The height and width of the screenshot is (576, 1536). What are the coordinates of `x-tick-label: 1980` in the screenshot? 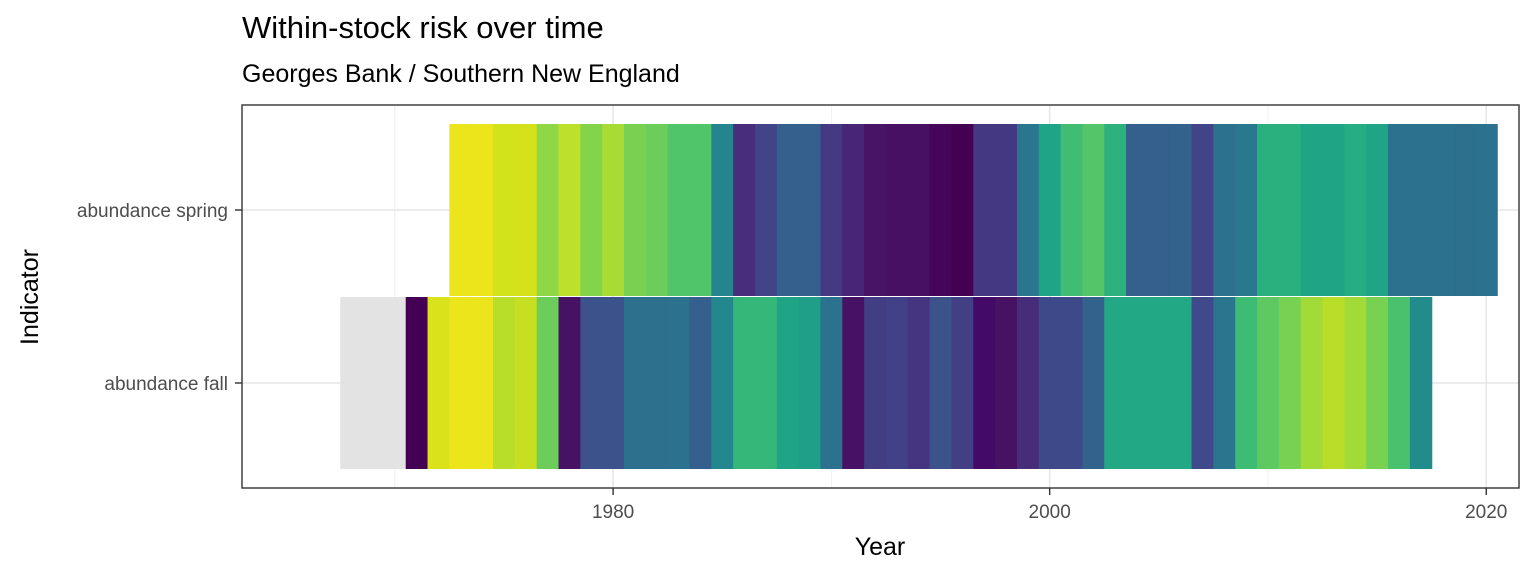 It's located at (613, 512).